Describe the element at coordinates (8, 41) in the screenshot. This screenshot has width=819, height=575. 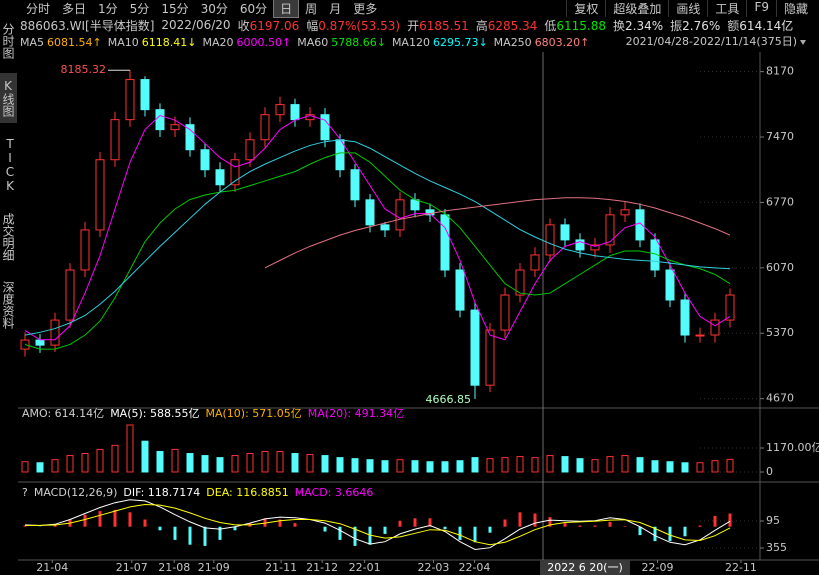
I see `side-tab: 分时图` at that location.